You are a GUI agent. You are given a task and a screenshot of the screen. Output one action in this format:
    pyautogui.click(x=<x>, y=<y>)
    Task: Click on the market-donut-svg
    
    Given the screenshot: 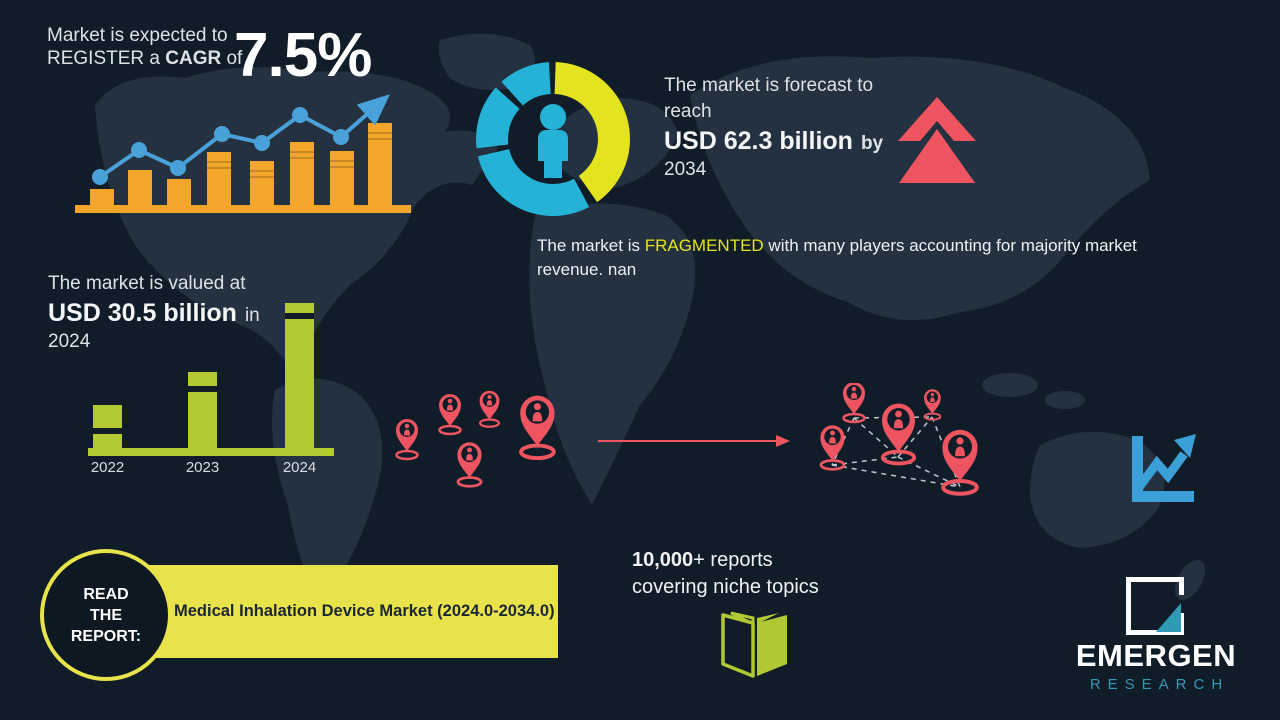 What is the action you would take?
    pyautogui.click(x=553, y=139)
    